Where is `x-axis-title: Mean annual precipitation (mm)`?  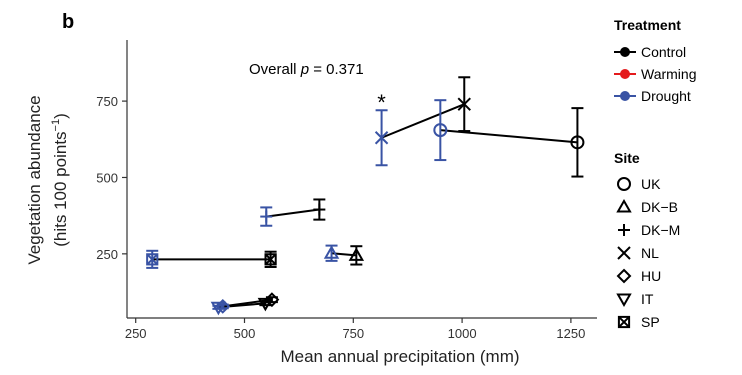 x-axis-title: Mean annual precipitation (mm) is located at coordinates (399, 356).